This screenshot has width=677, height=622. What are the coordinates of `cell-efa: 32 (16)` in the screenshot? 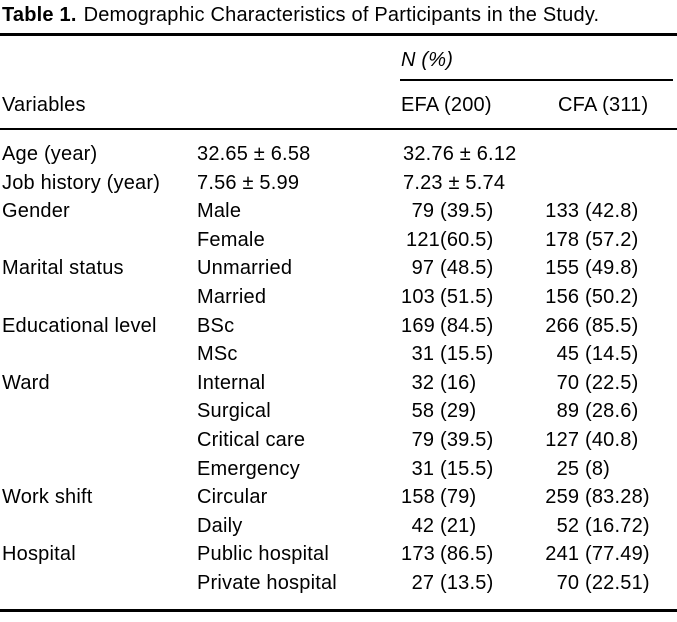 It's located at (455, 383).